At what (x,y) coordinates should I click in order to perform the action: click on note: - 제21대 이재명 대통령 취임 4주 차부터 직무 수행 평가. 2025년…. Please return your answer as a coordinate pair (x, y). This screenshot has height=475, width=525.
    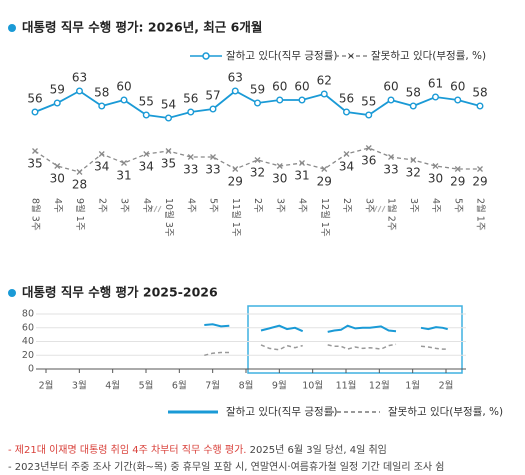
    Looking at the image, I should click on (197, 449).